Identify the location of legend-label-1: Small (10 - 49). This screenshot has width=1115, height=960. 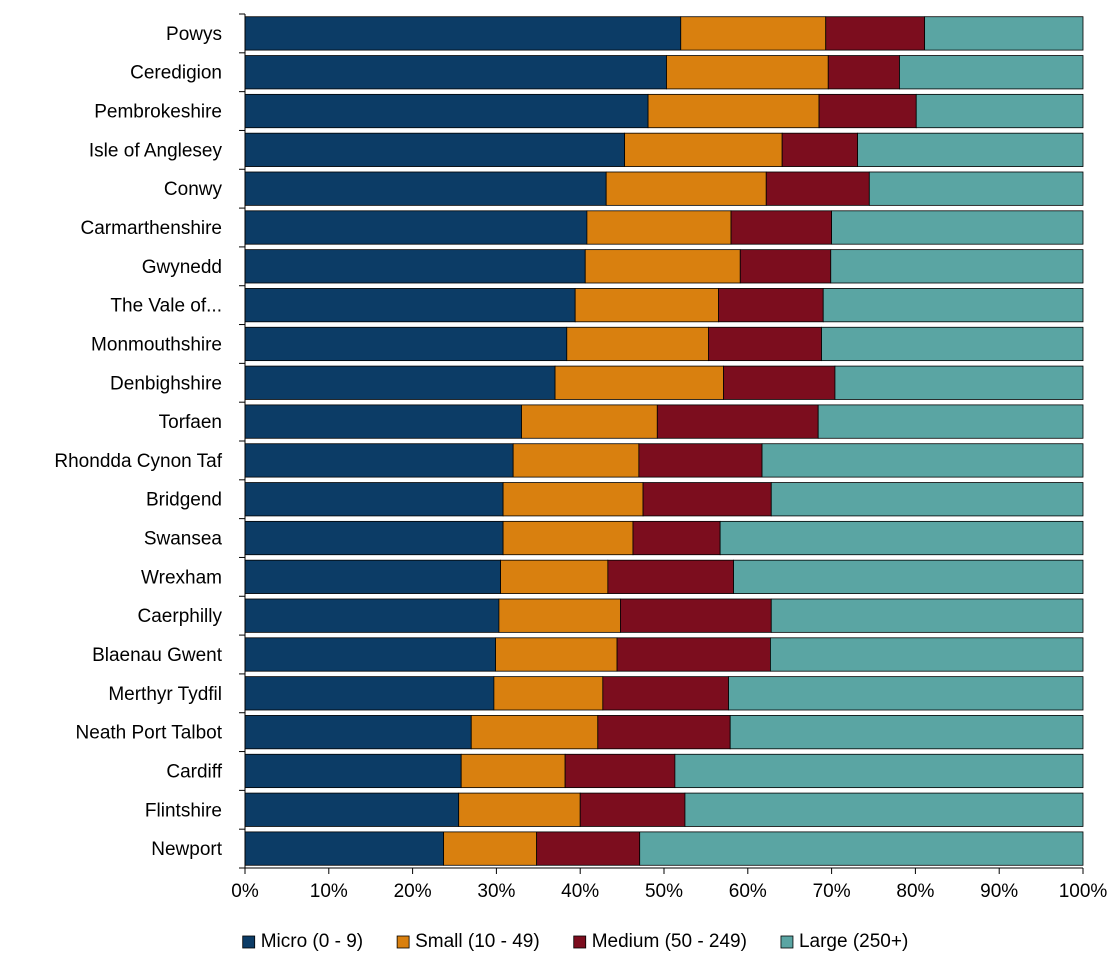
(477, 941).